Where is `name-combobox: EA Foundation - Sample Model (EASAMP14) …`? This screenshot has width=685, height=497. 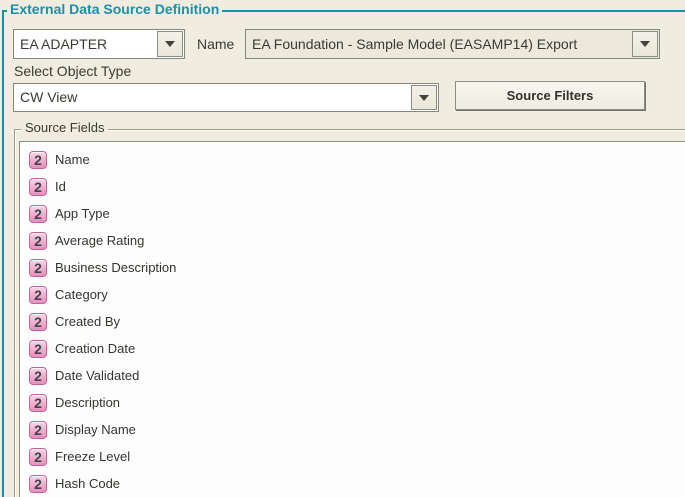
name-combobox: EA Foundation - Sample Model (EASAMP14) … is located at coordinates (452, 44).